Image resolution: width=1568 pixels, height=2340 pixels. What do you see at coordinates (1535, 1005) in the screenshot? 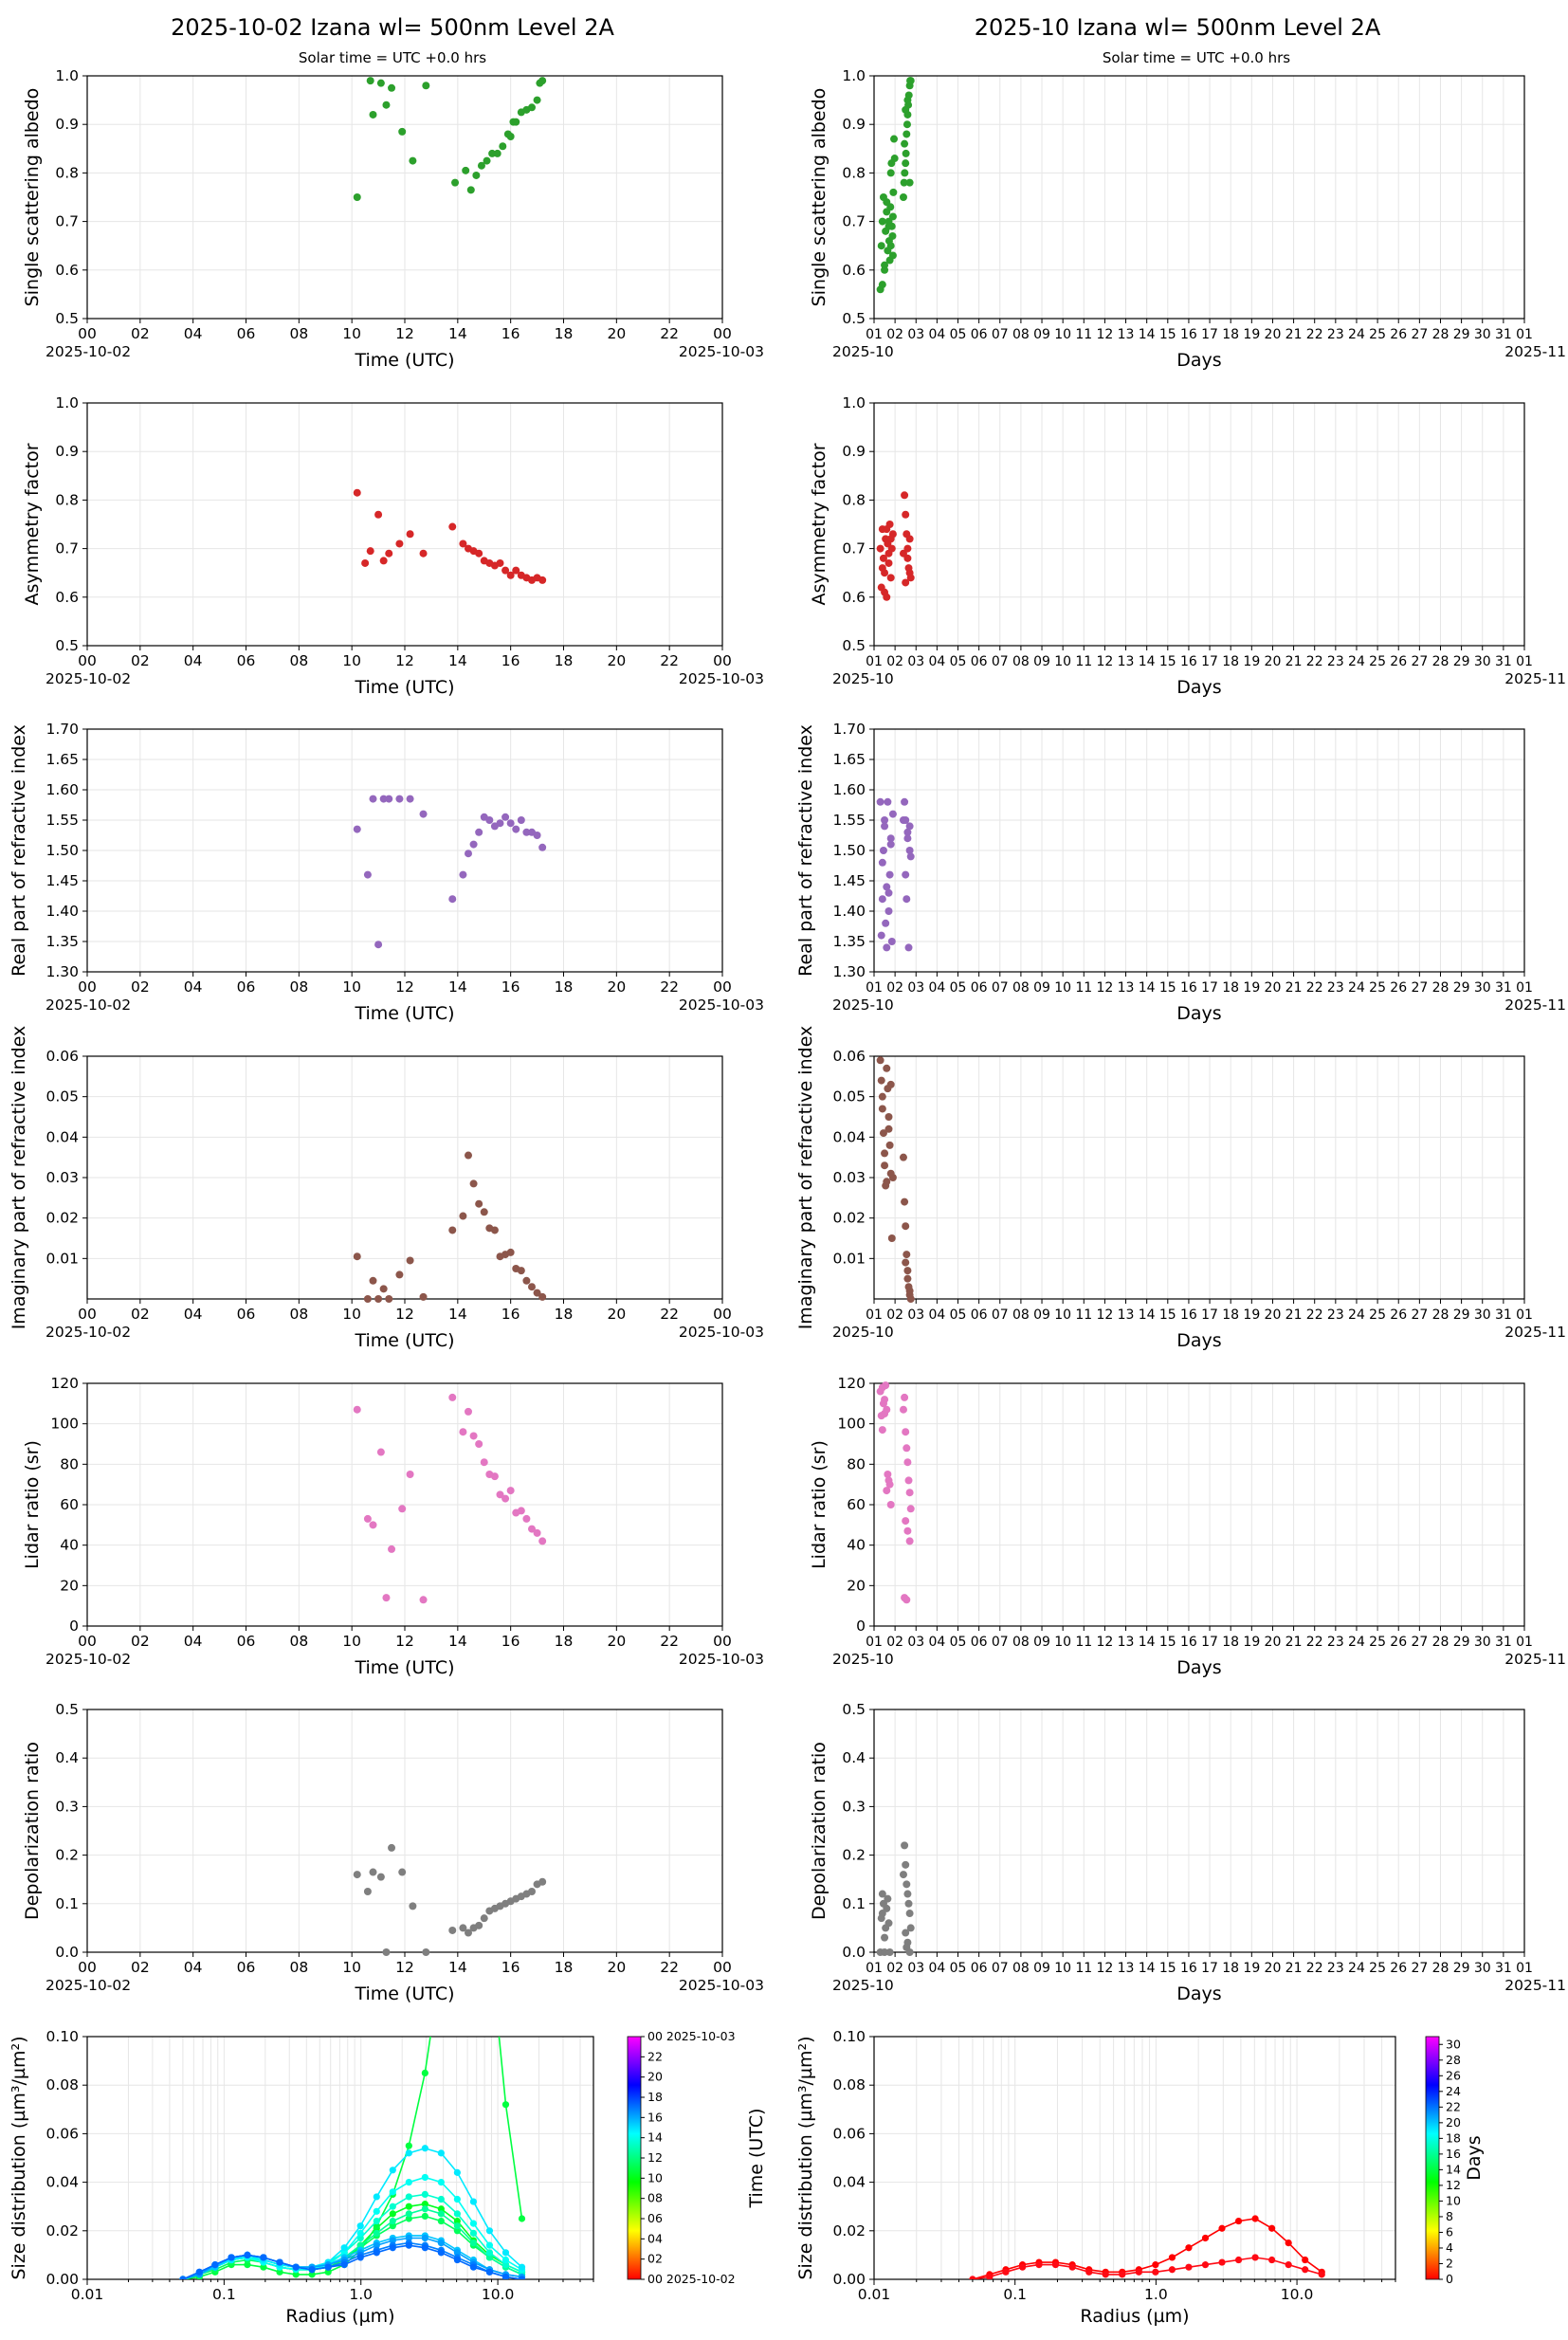
I see `x-end-label: 2025-11` at bounding box center [1535, 1005].